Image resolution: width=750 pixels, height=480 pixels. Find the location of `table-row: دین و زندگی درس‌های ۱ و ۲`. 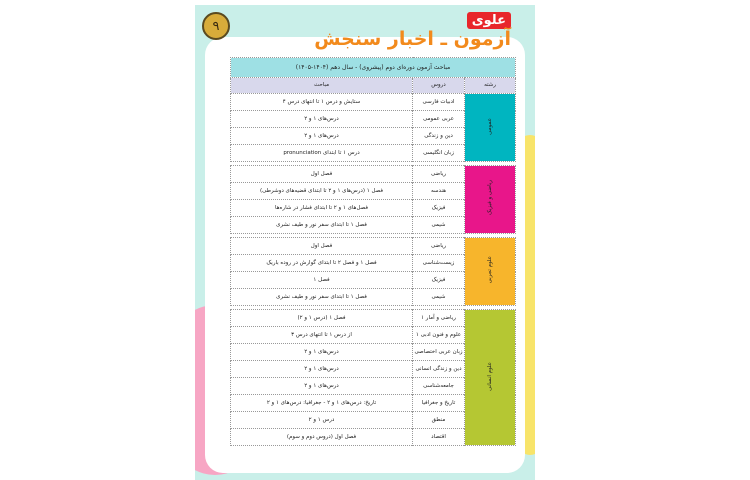

table-row: دین و زندگی درس‌های ۱ و ۲ is located at coordinates (373, 136).